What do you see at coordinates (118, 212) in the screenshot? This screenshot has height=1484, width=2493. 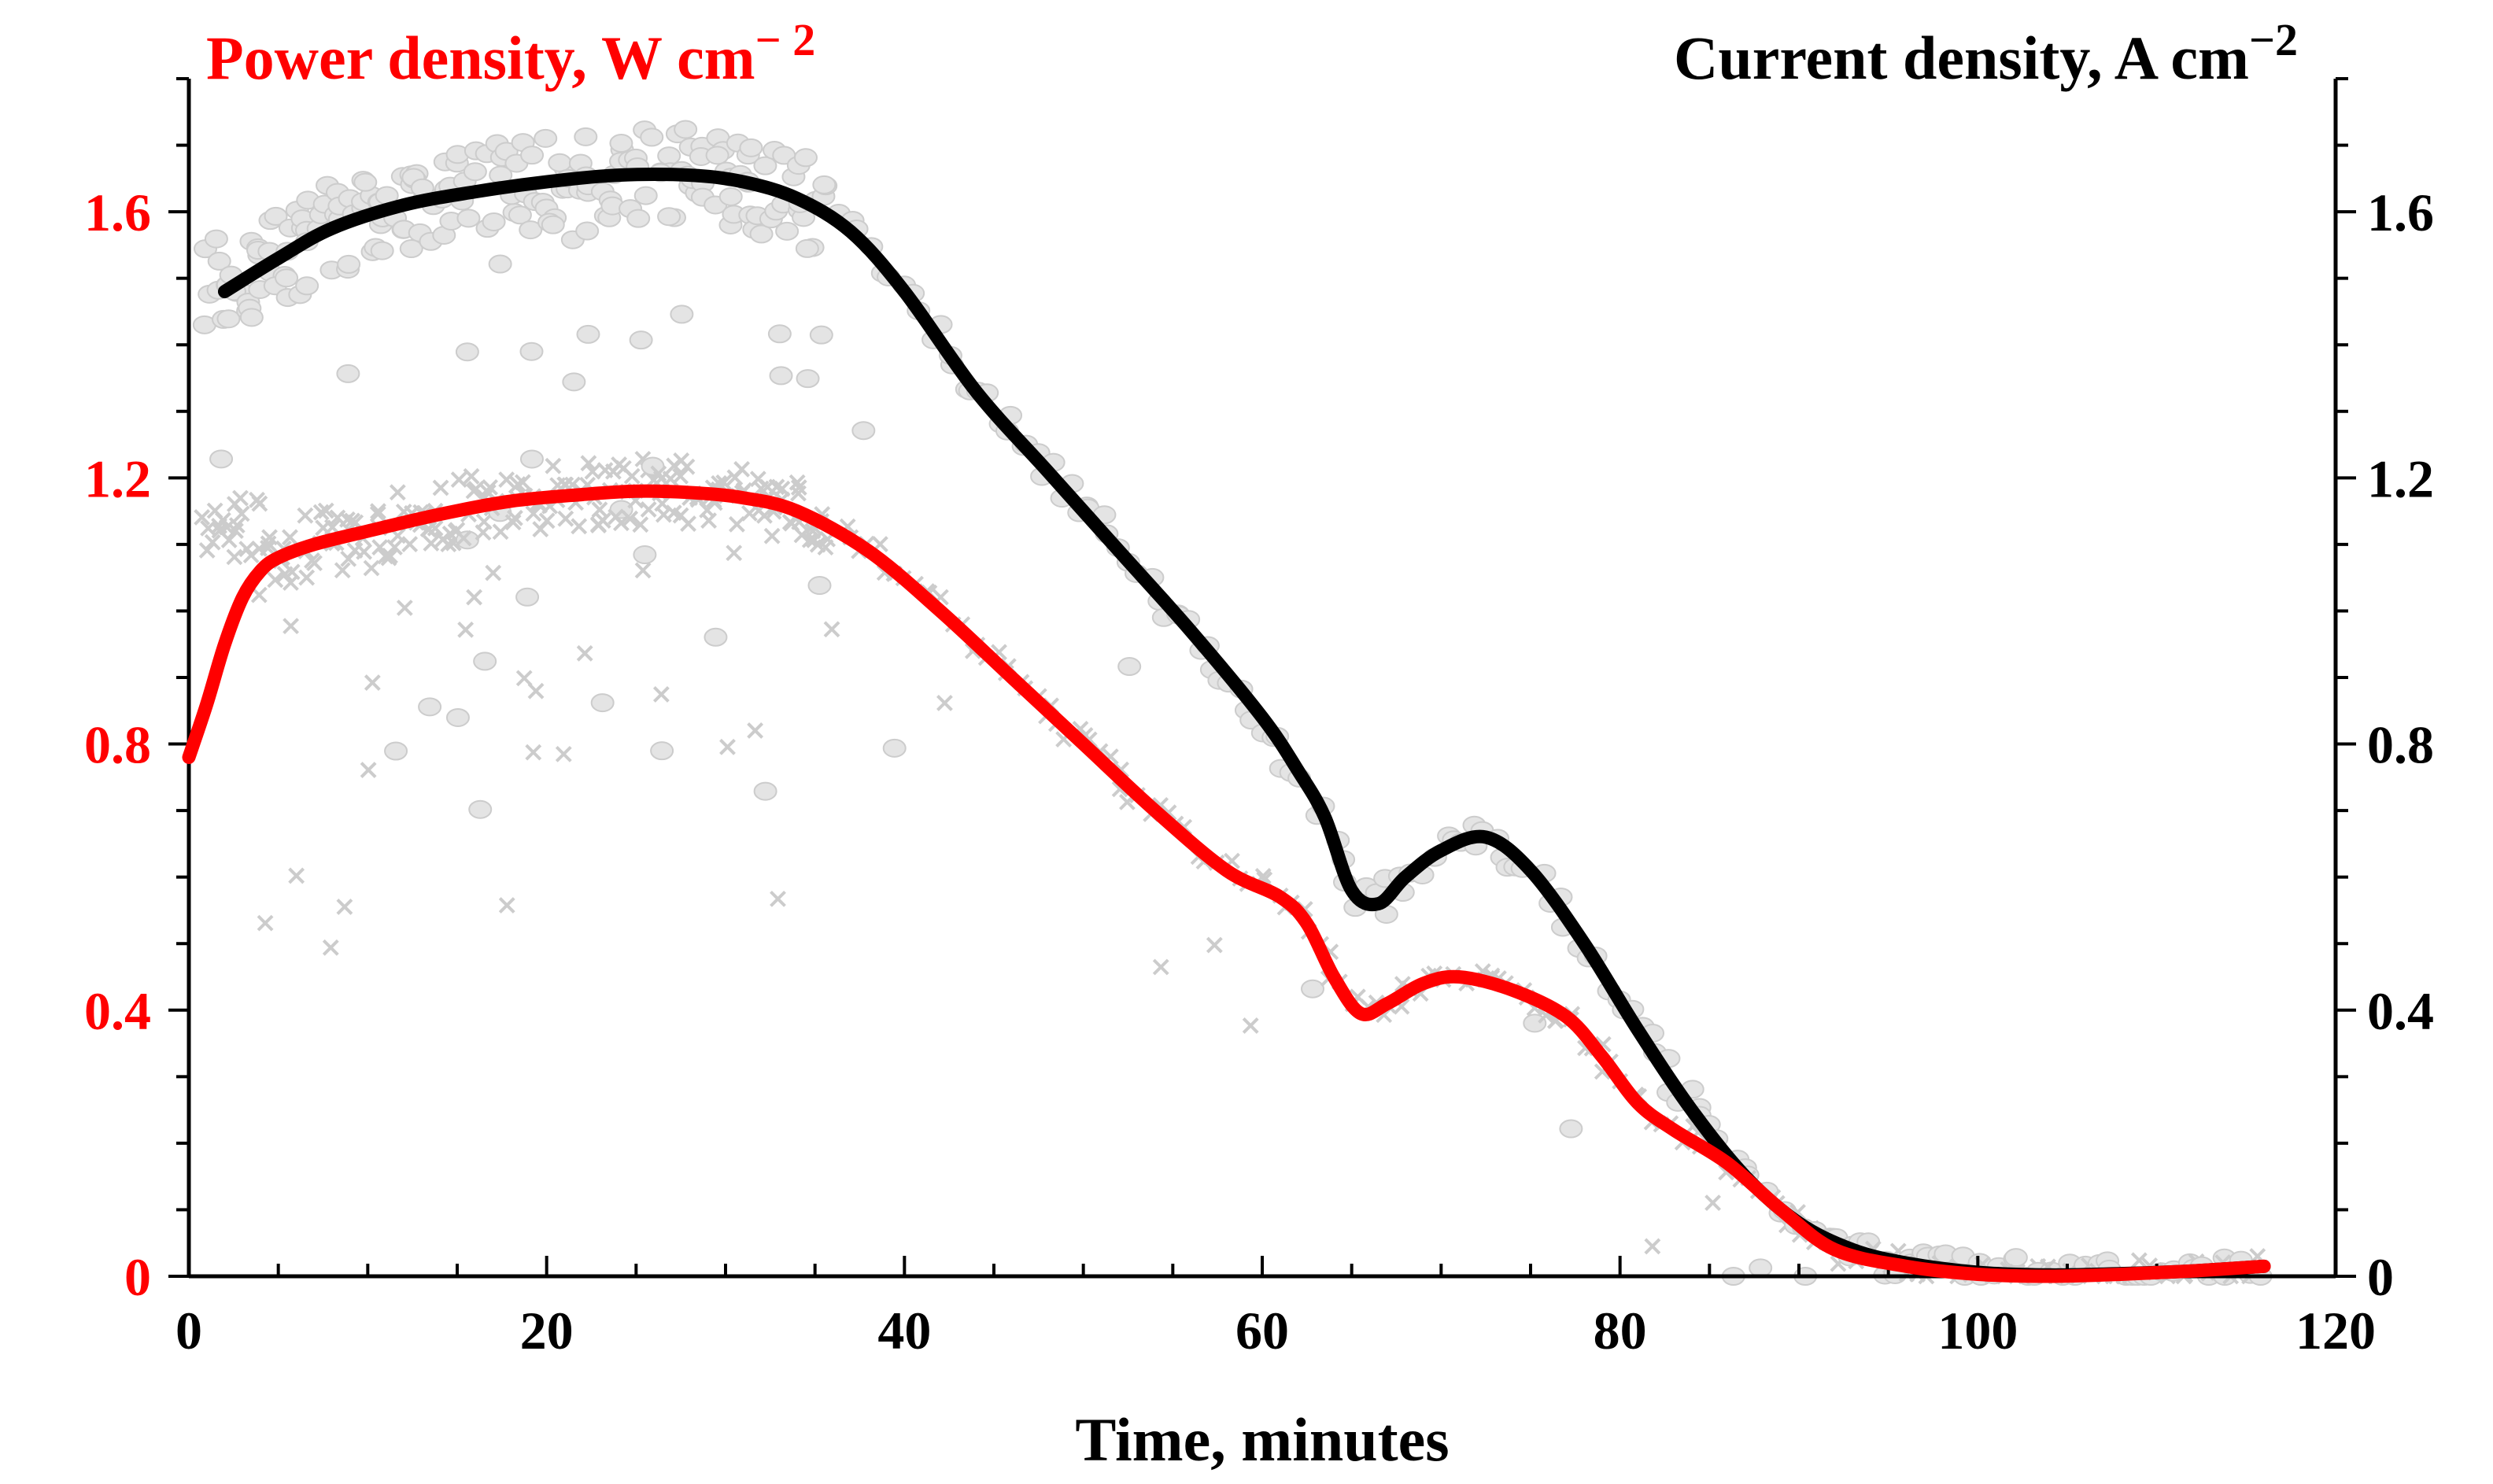 I see `left-tick-label: 1.6` at bounding box center [118, 212].